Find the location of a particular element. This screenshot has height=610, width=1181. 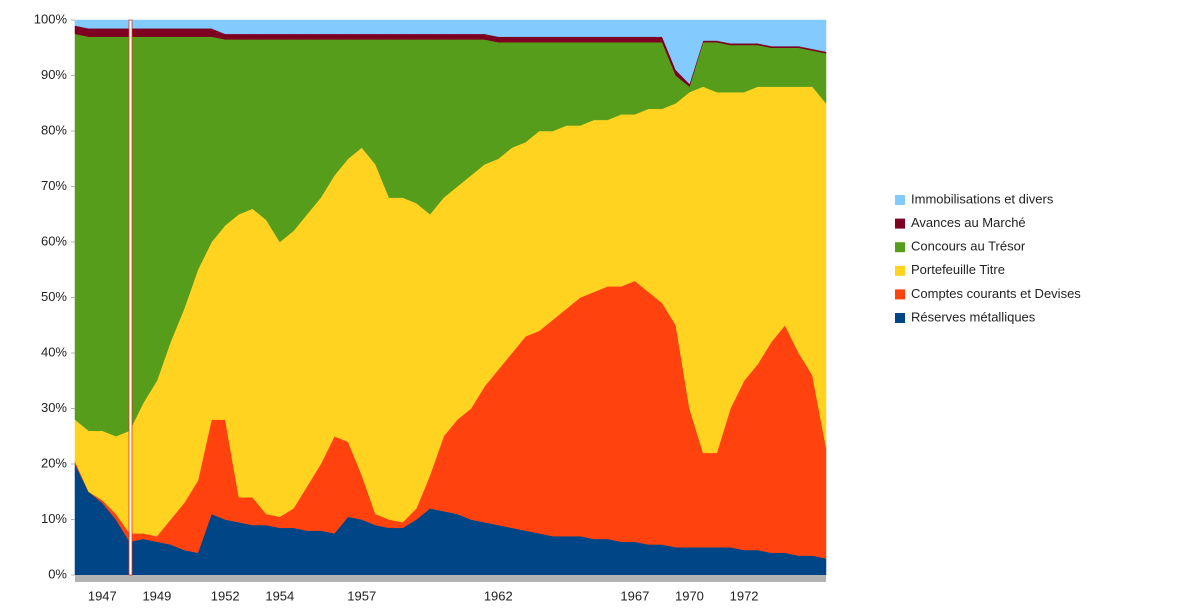

y-tick-label: 70% is located at coordinates (54, 185).